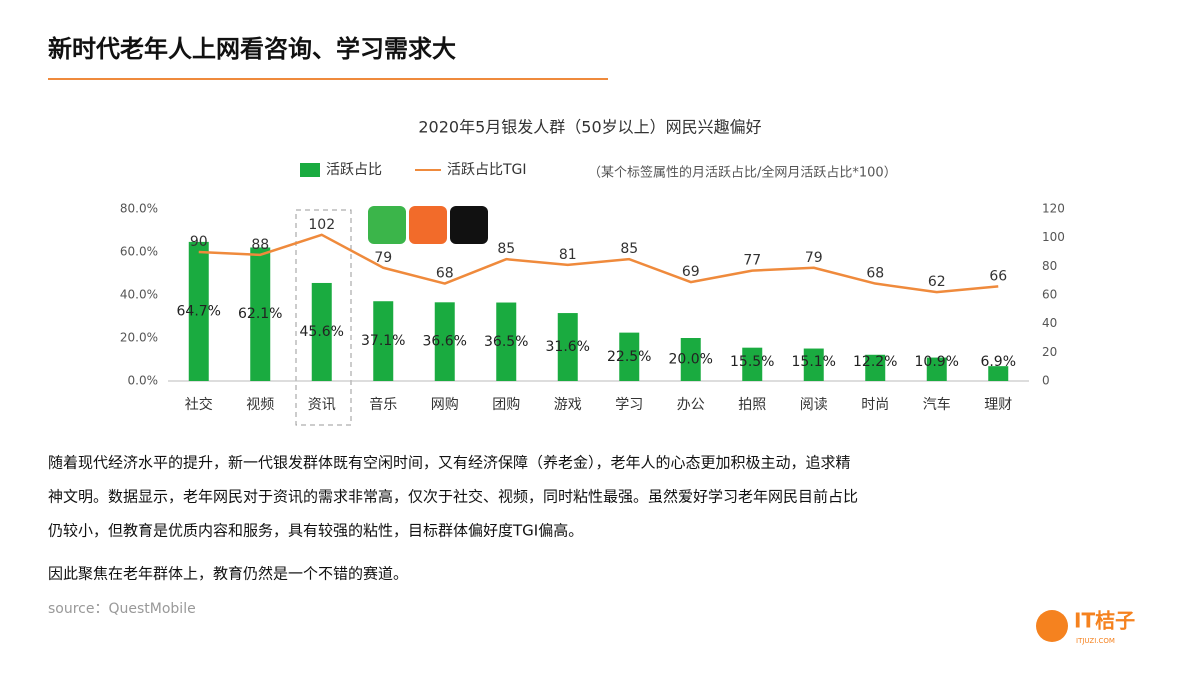 The height and width of the screenshot is (675, 1200). Describe the element at coordinates (387, 225) in the screenshot. I see `wechat-icon` at that location.